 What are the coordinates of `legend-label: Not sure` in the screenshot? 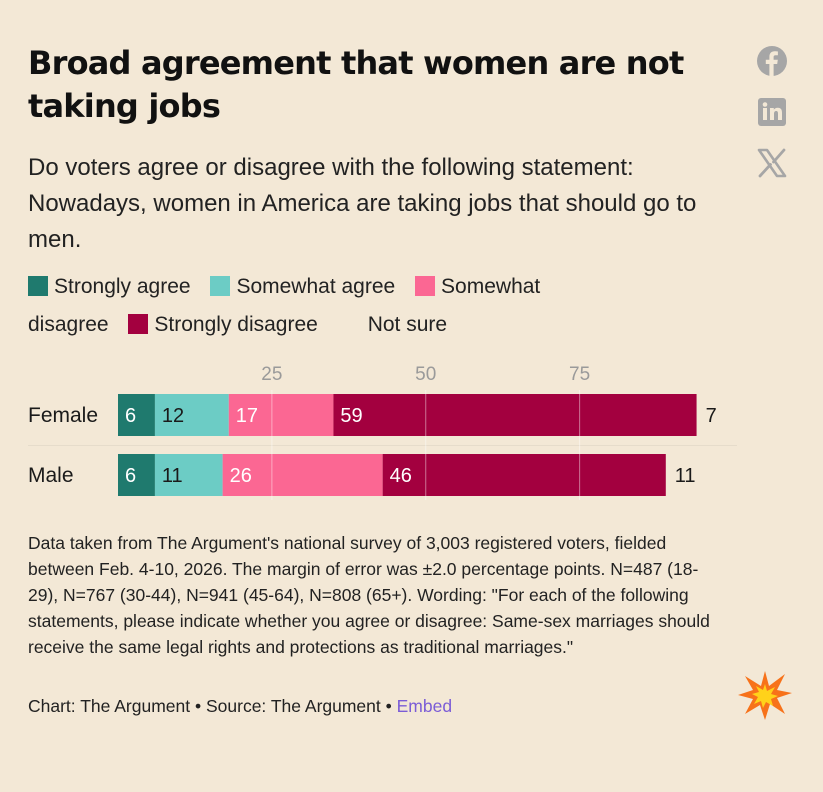 It's located at (407, 324).